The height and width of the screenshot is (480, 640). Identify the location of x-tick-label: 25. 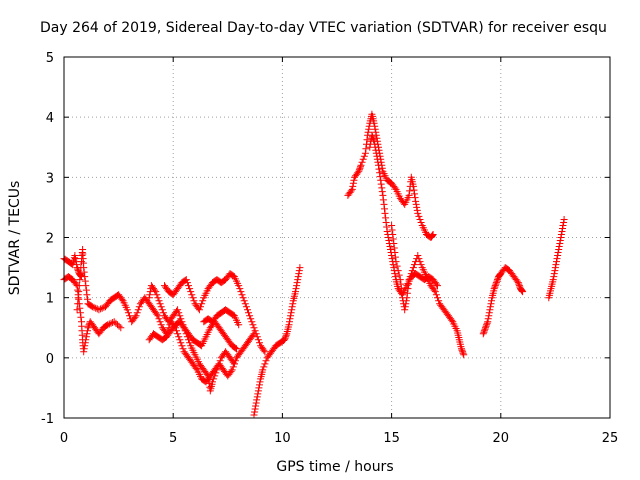
(610, 438).